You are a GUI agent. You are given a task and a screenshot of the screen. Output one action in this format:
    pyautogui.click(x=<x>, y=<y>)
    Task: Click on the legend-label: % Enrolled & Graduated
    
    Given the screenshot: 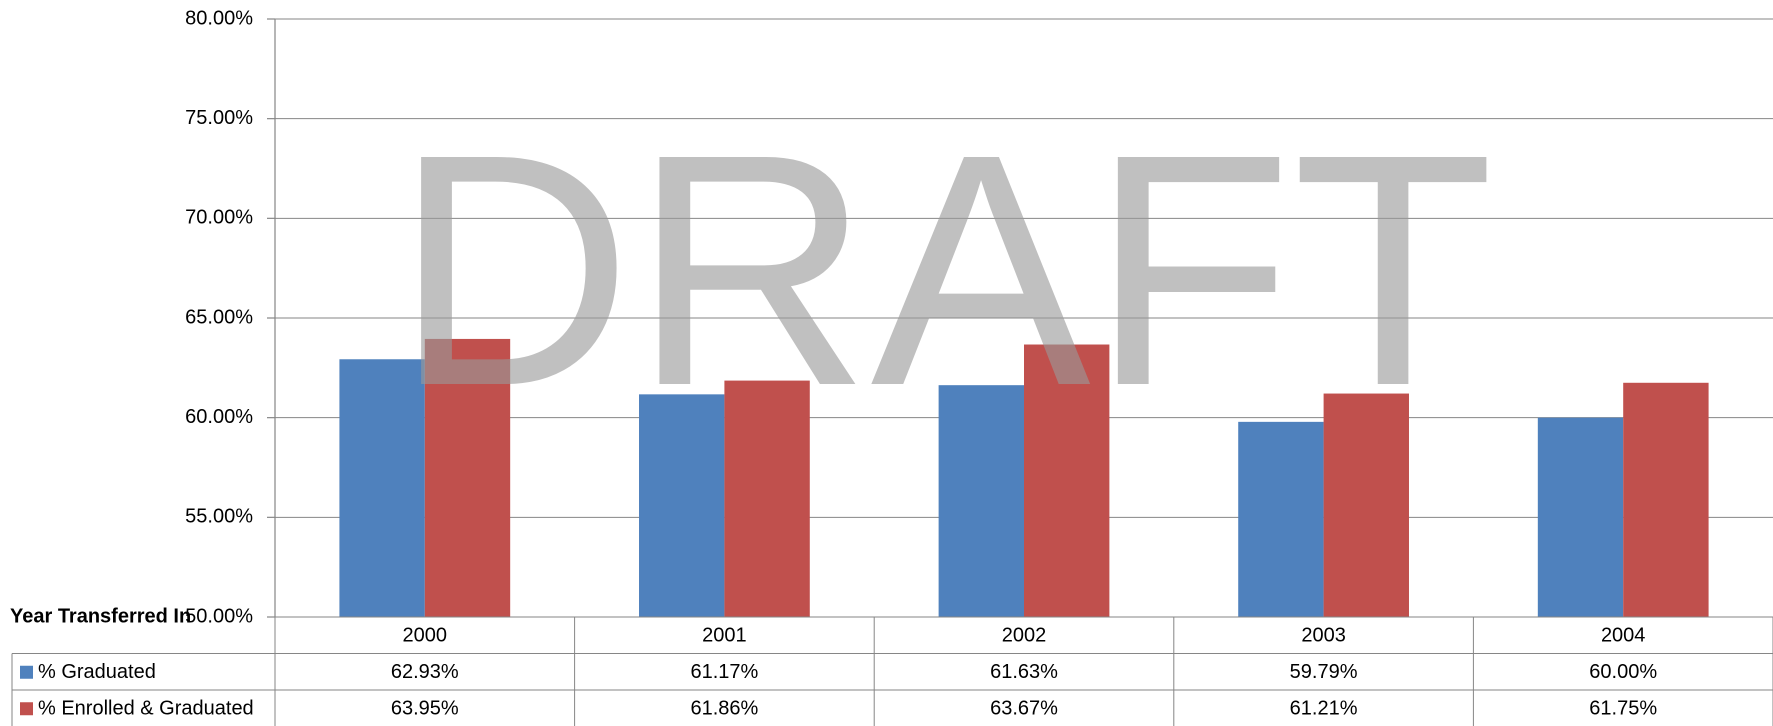 What is the action you would take?
    pyautogui.click(x=146, y=709)
    